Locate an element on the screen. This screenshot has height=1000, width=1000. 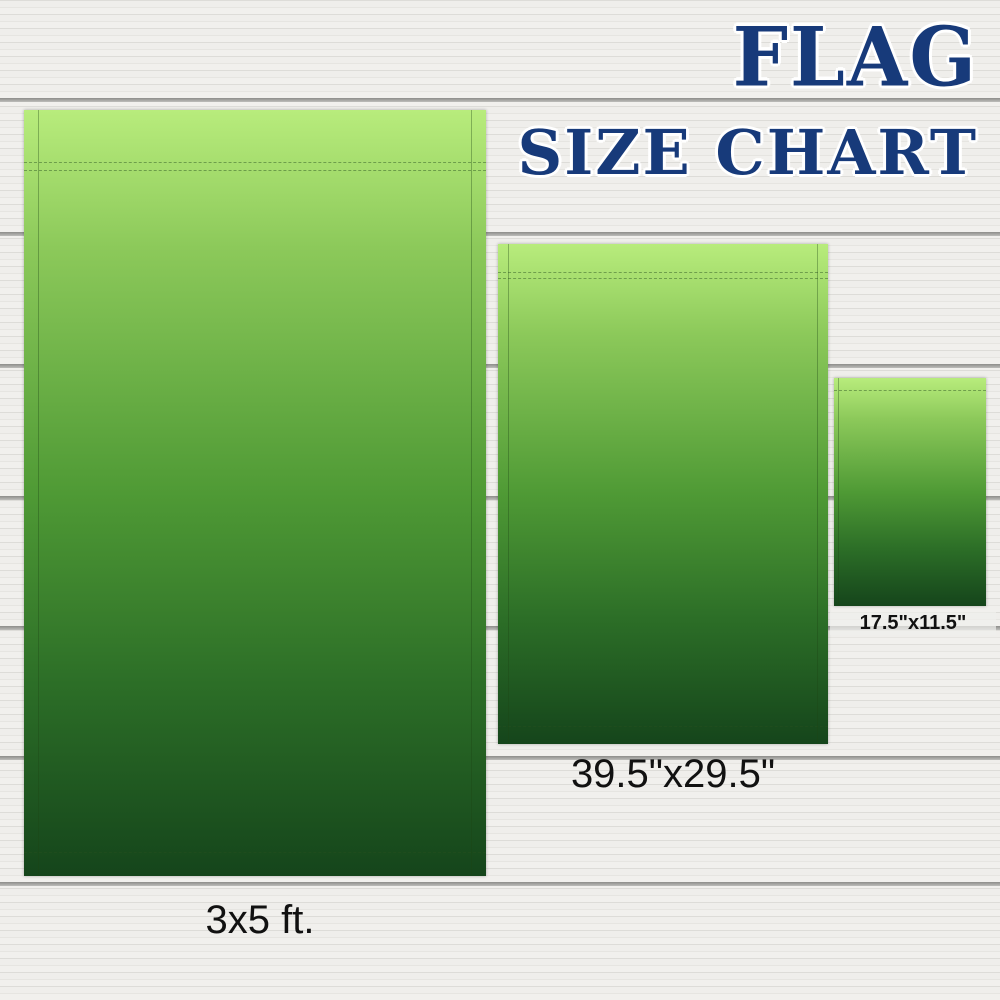
flag-small-size-label: 17.5"x11.5" is located at coordinates (913, 623).